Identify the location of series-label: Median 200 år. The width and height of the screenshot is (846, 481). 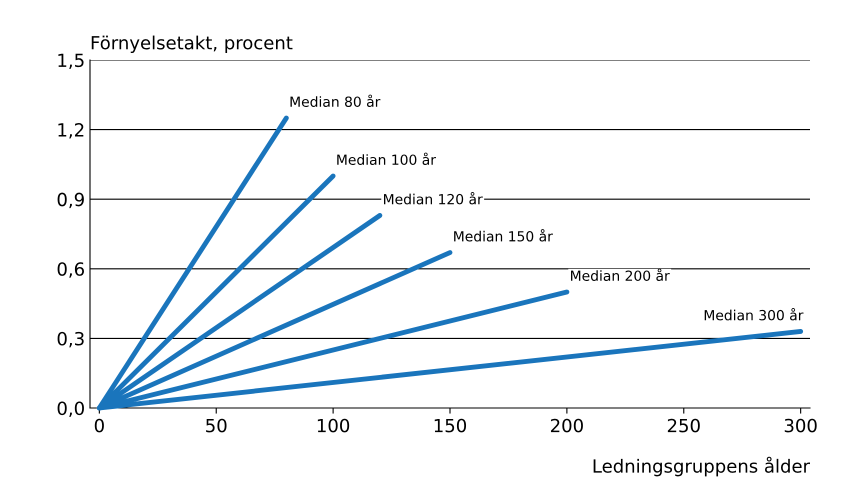
(620, 274).